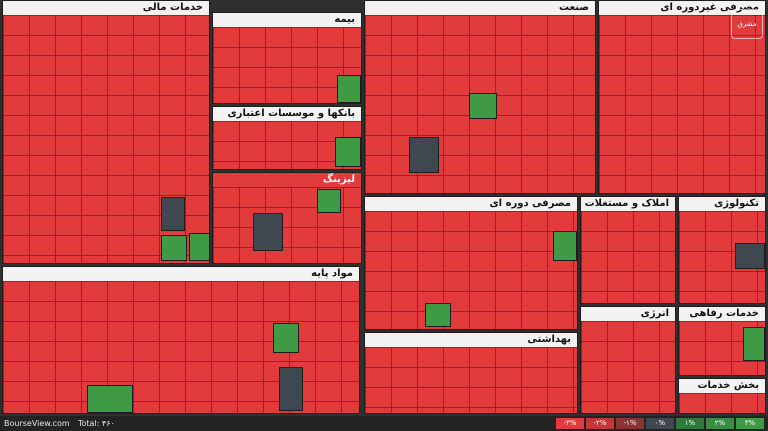  What do you see at coordinates (471, 270) in the screenshot?
I see `cyclical-tiles` at bounding box center [471, 270].